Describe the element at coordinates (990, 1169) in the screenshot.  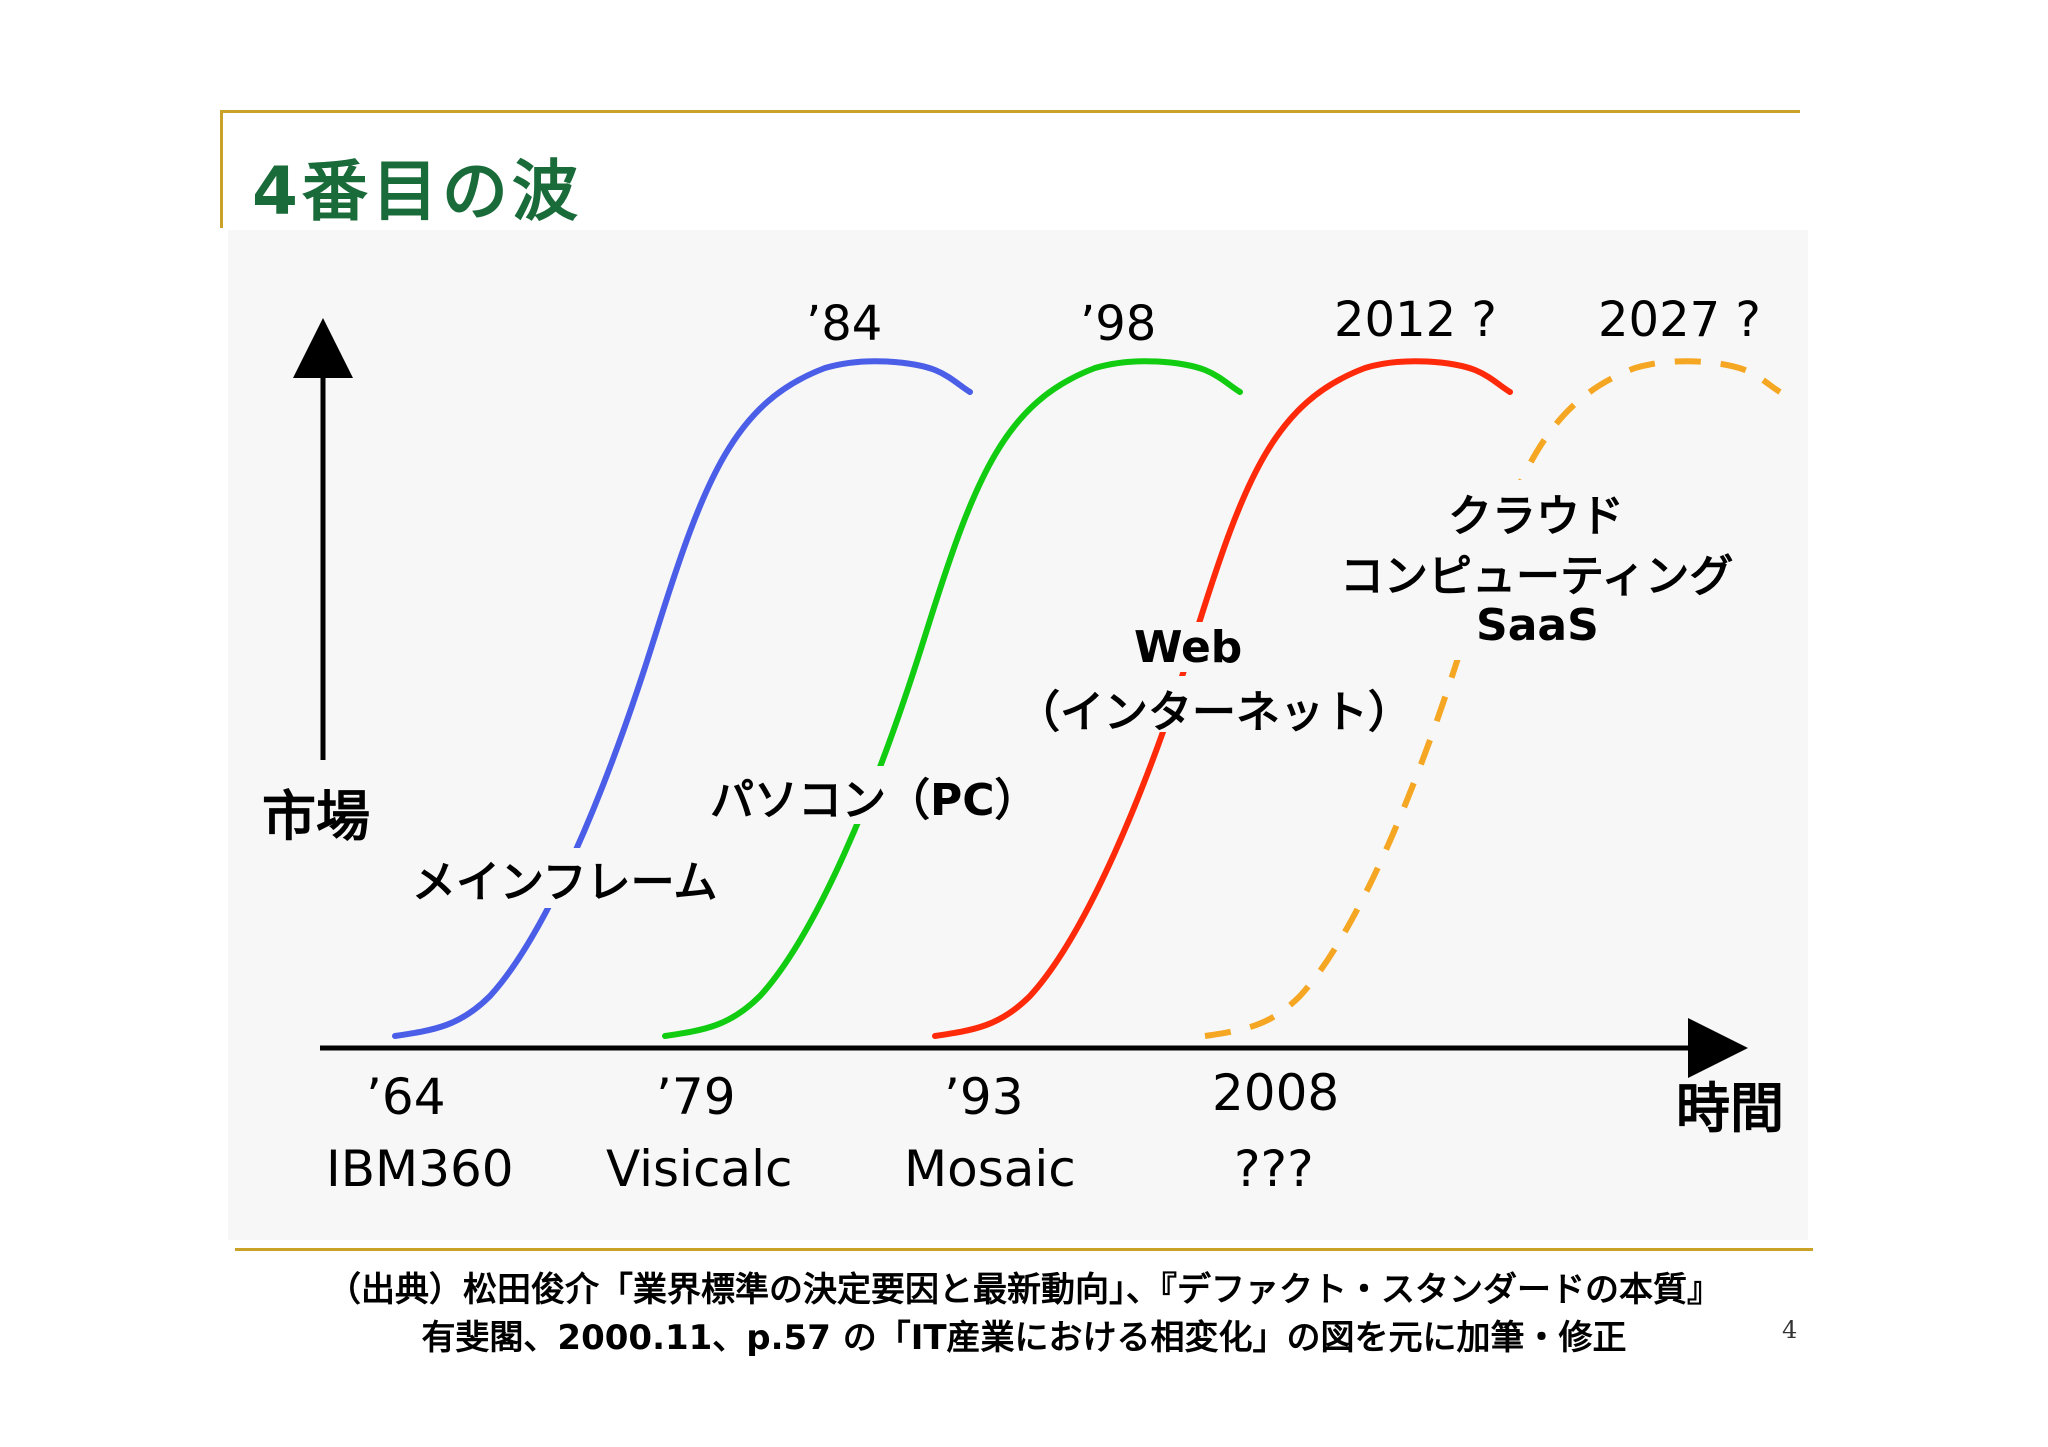
I see `start-event-web: Mosaic` at that location.